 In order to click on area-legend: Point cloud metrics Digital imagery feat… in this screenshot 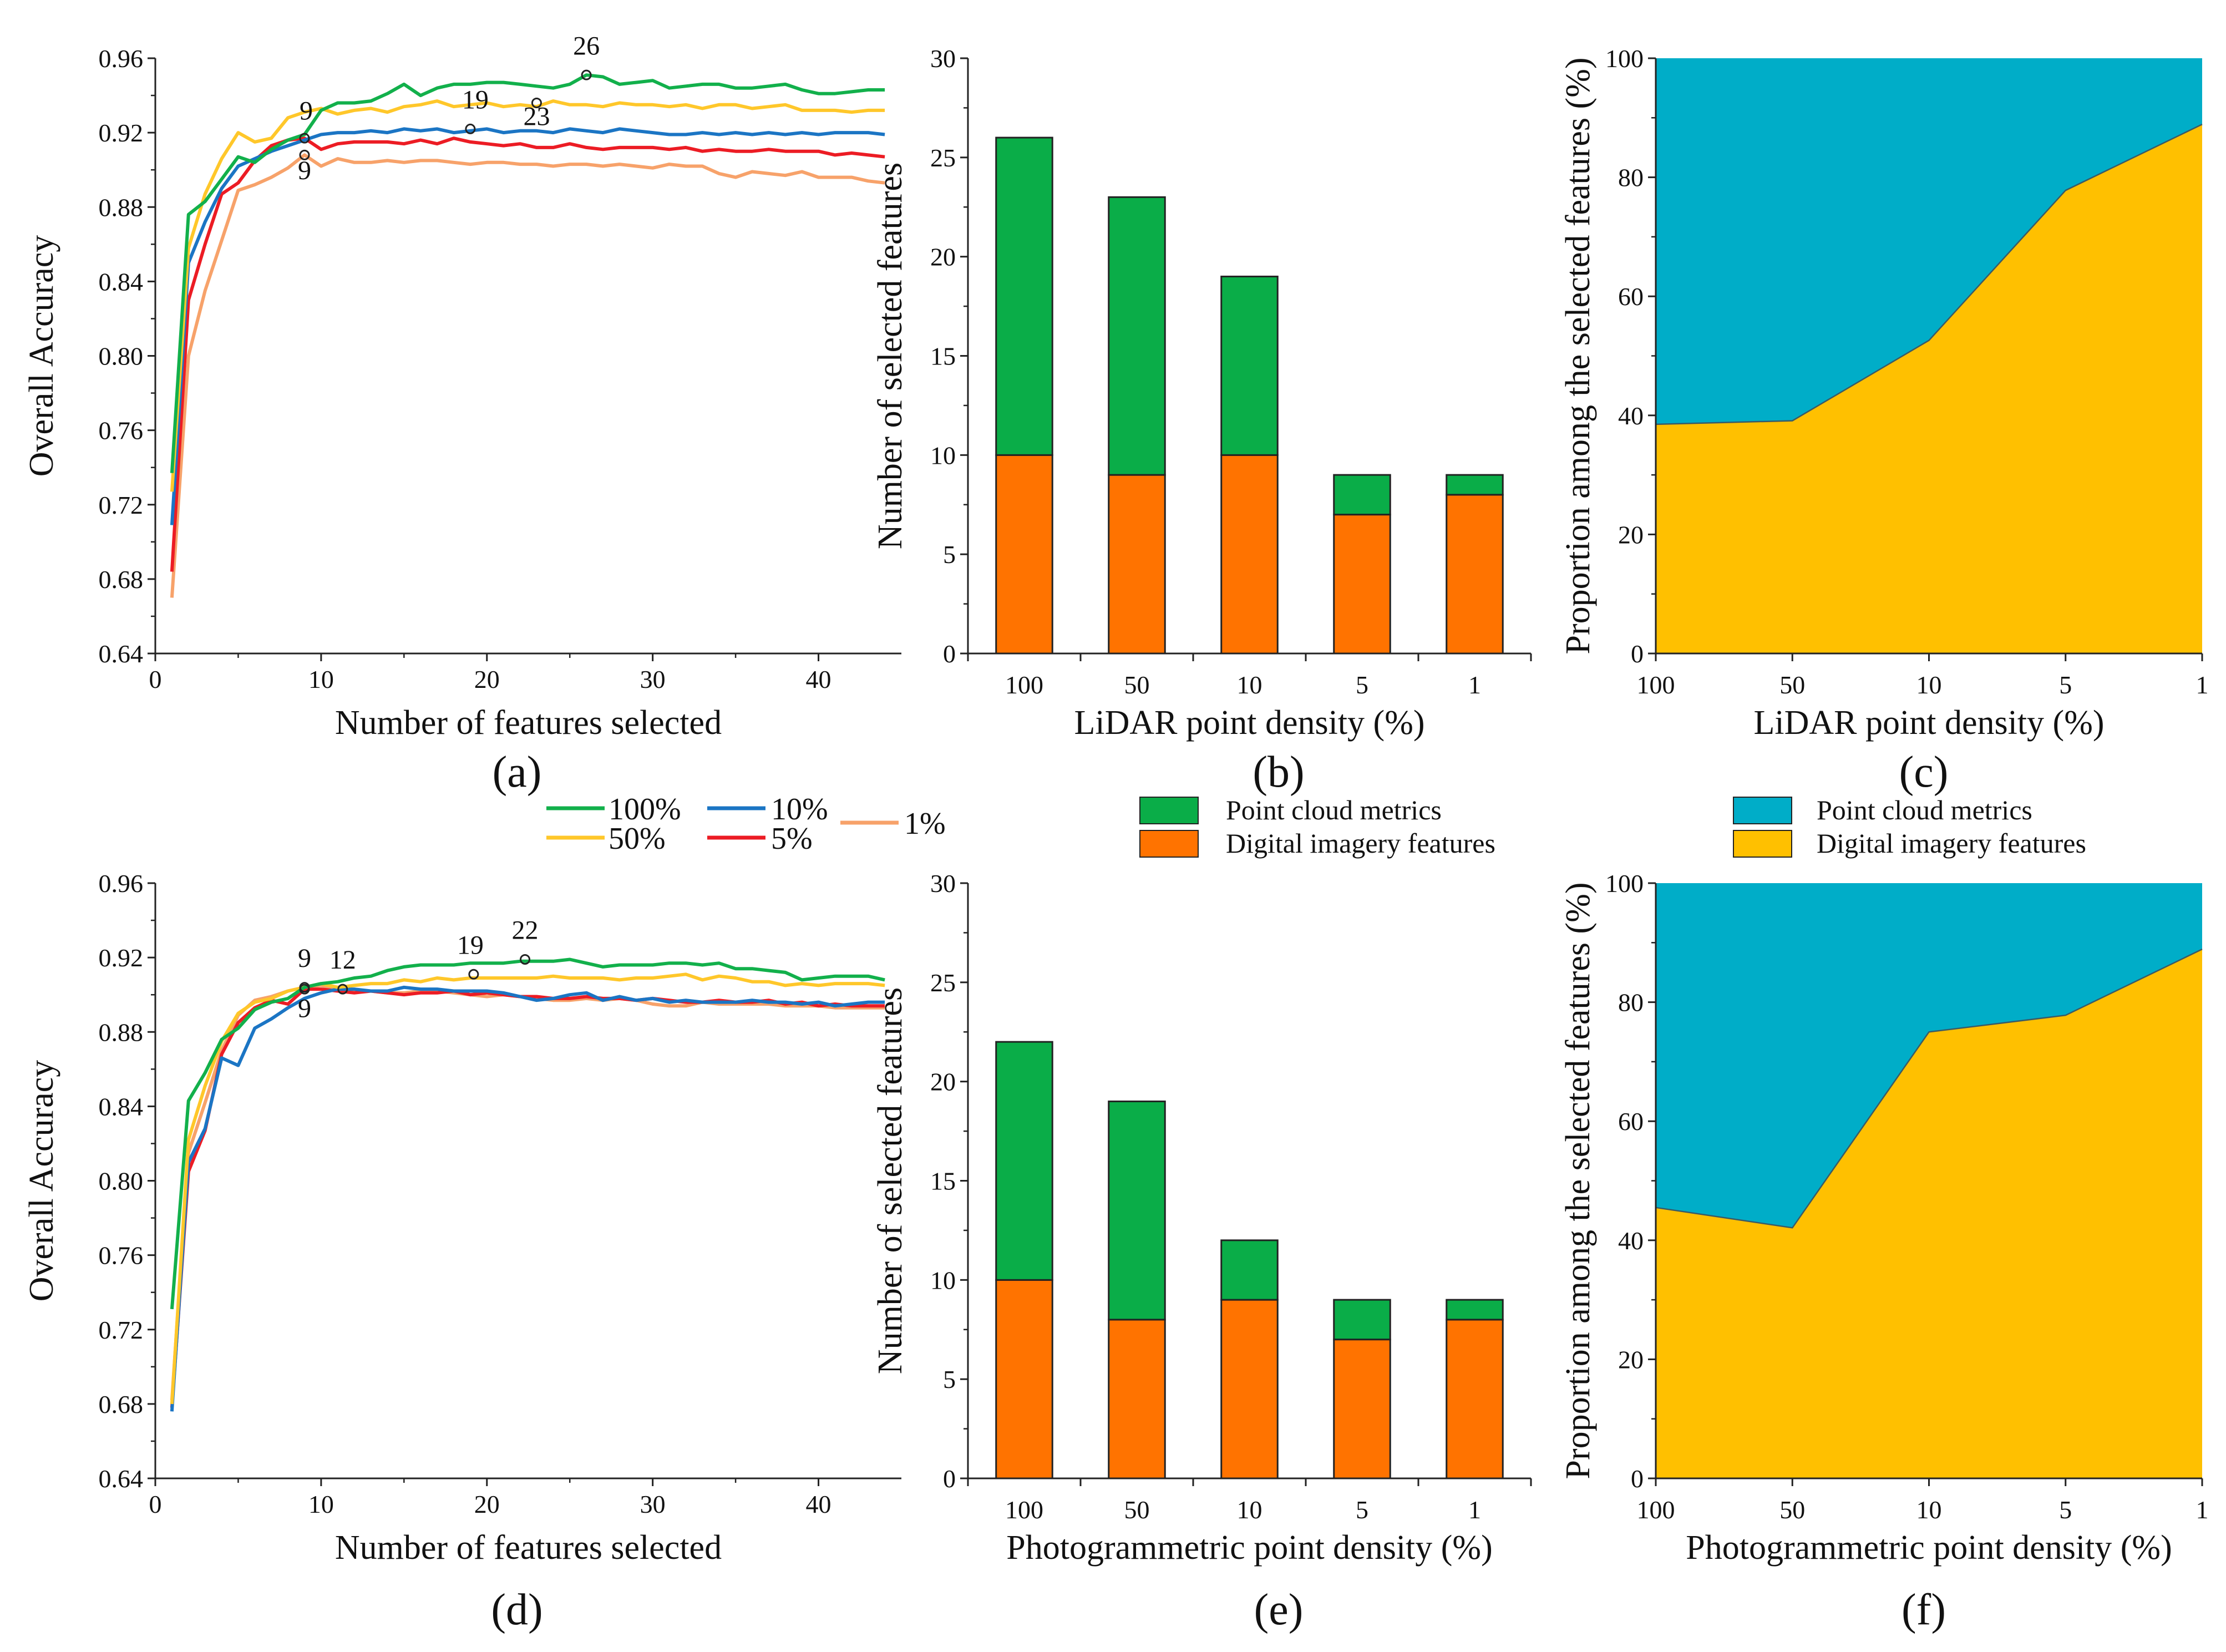, I will do `click(1909, 826)`.